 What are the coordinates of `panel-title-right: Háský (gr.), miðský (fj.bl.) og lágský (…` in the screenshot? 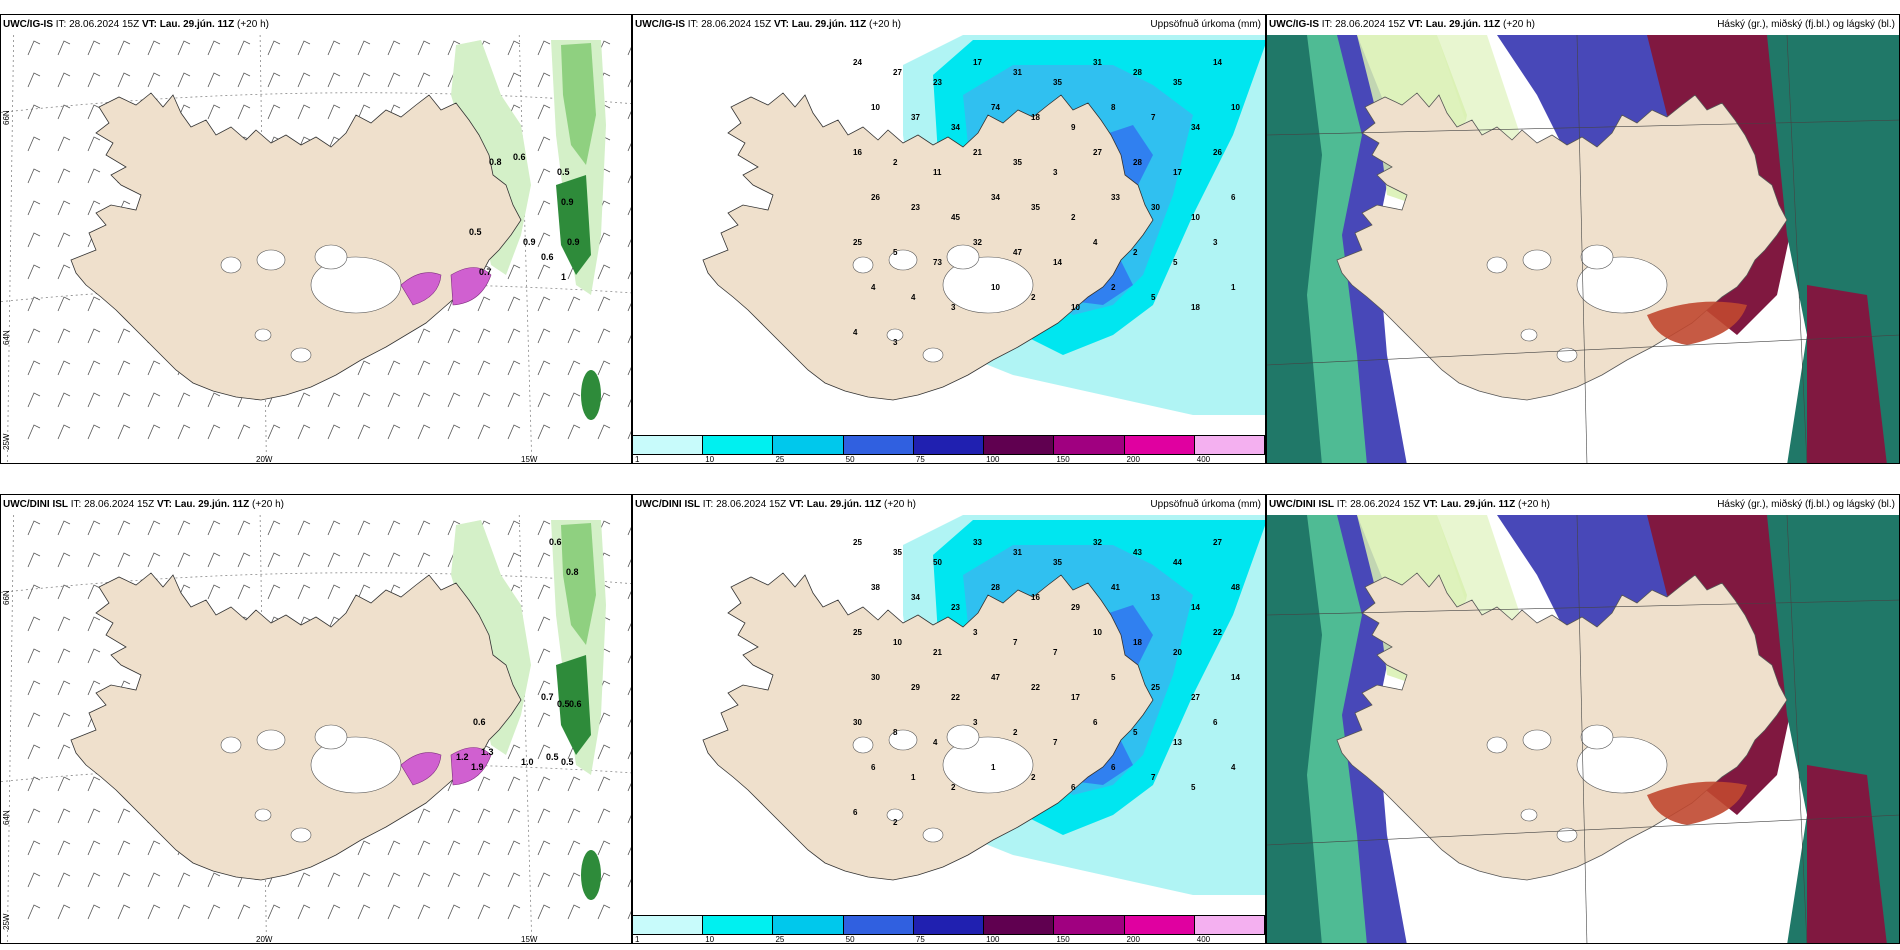 It's located at (1806, 24).